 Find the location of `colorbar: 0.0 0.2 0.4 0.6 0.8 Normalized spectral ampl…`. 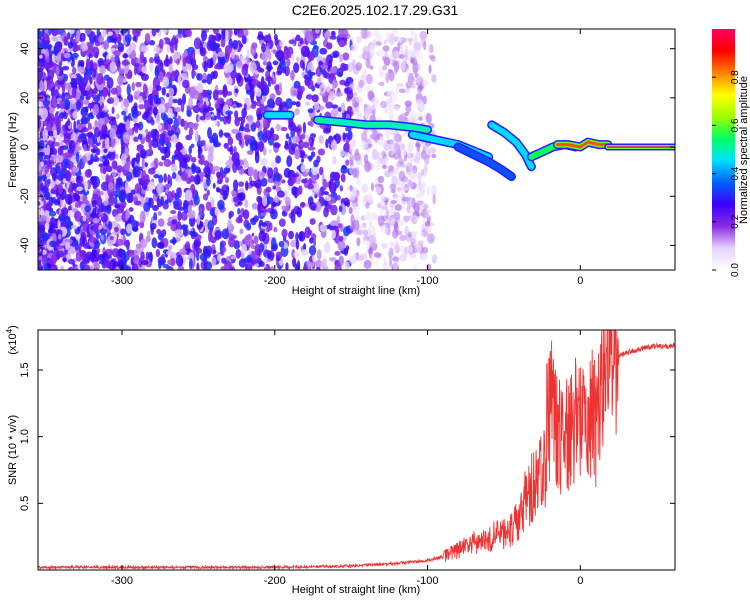

colorbar: 0.0 0.2 0.4 0.6 0.8 Normalized spectral ampl… is located at coordinates (731, 153).